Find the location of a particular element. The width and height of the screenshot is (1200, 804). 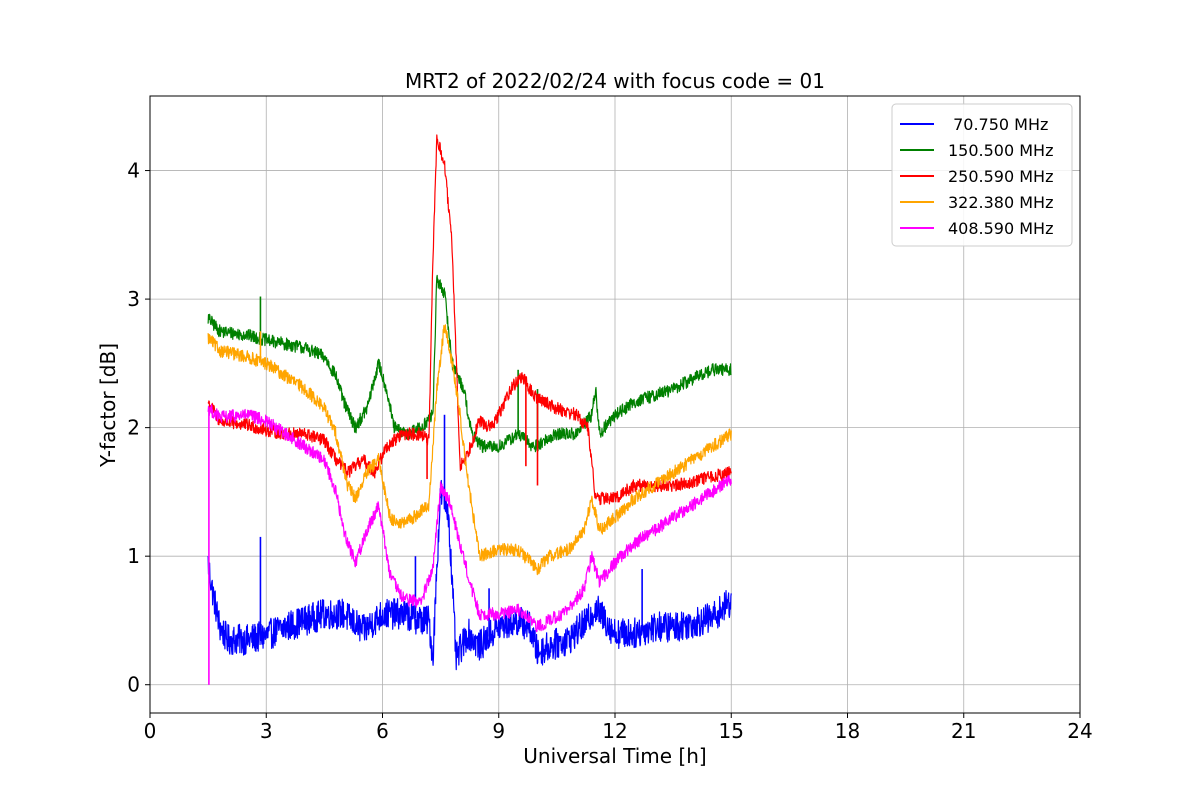

x-tick-label: 18 is located at coordinates (847, 731).